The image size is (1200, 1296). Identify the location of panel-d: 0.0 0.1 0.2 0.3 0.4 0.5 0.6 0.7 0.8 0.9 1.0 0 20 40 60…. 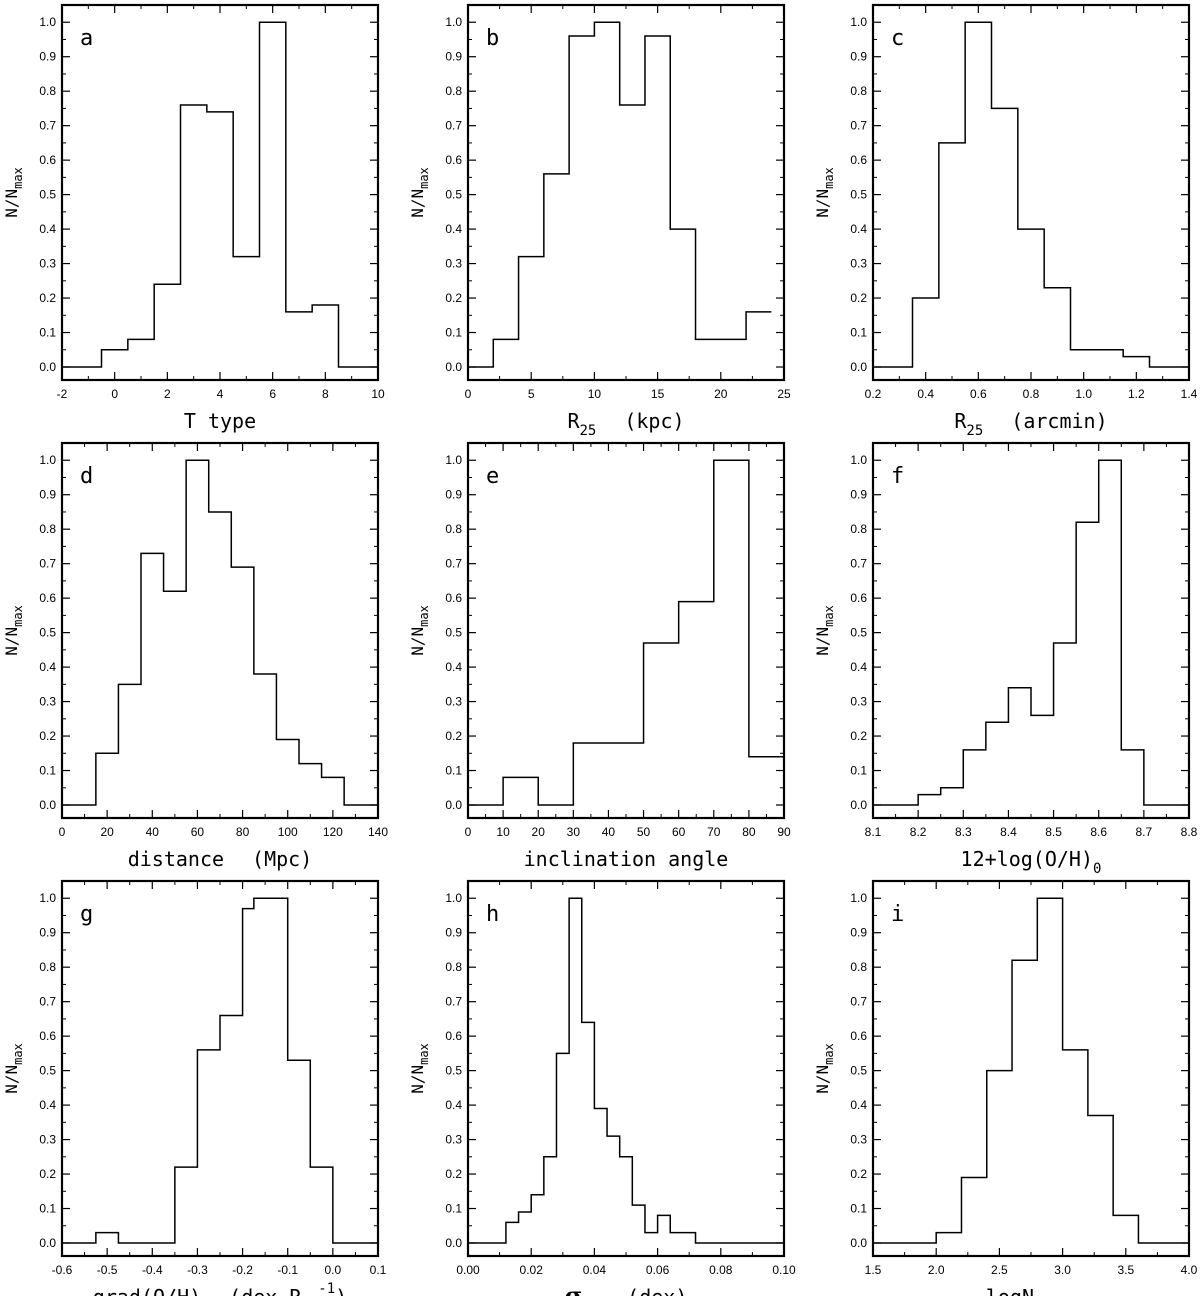
(195, 656).